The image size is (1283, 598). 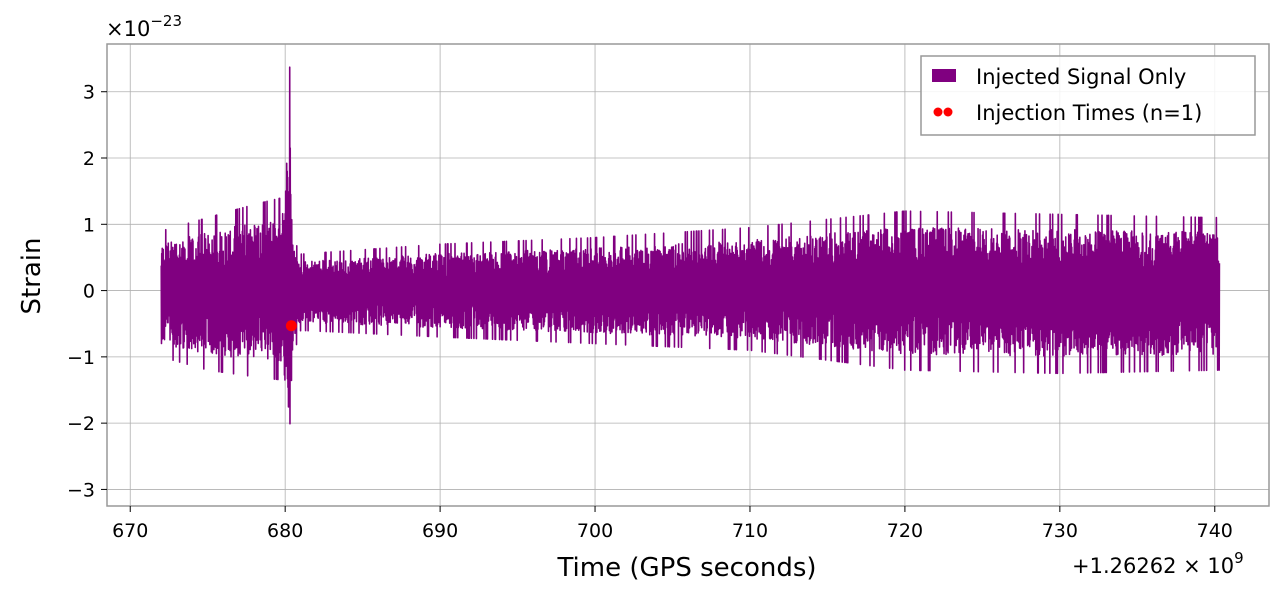 What do you see at coordinates (130, 531) in the screenshot?
I see `x-tick-label: 670` at bounding box center [130, 531].